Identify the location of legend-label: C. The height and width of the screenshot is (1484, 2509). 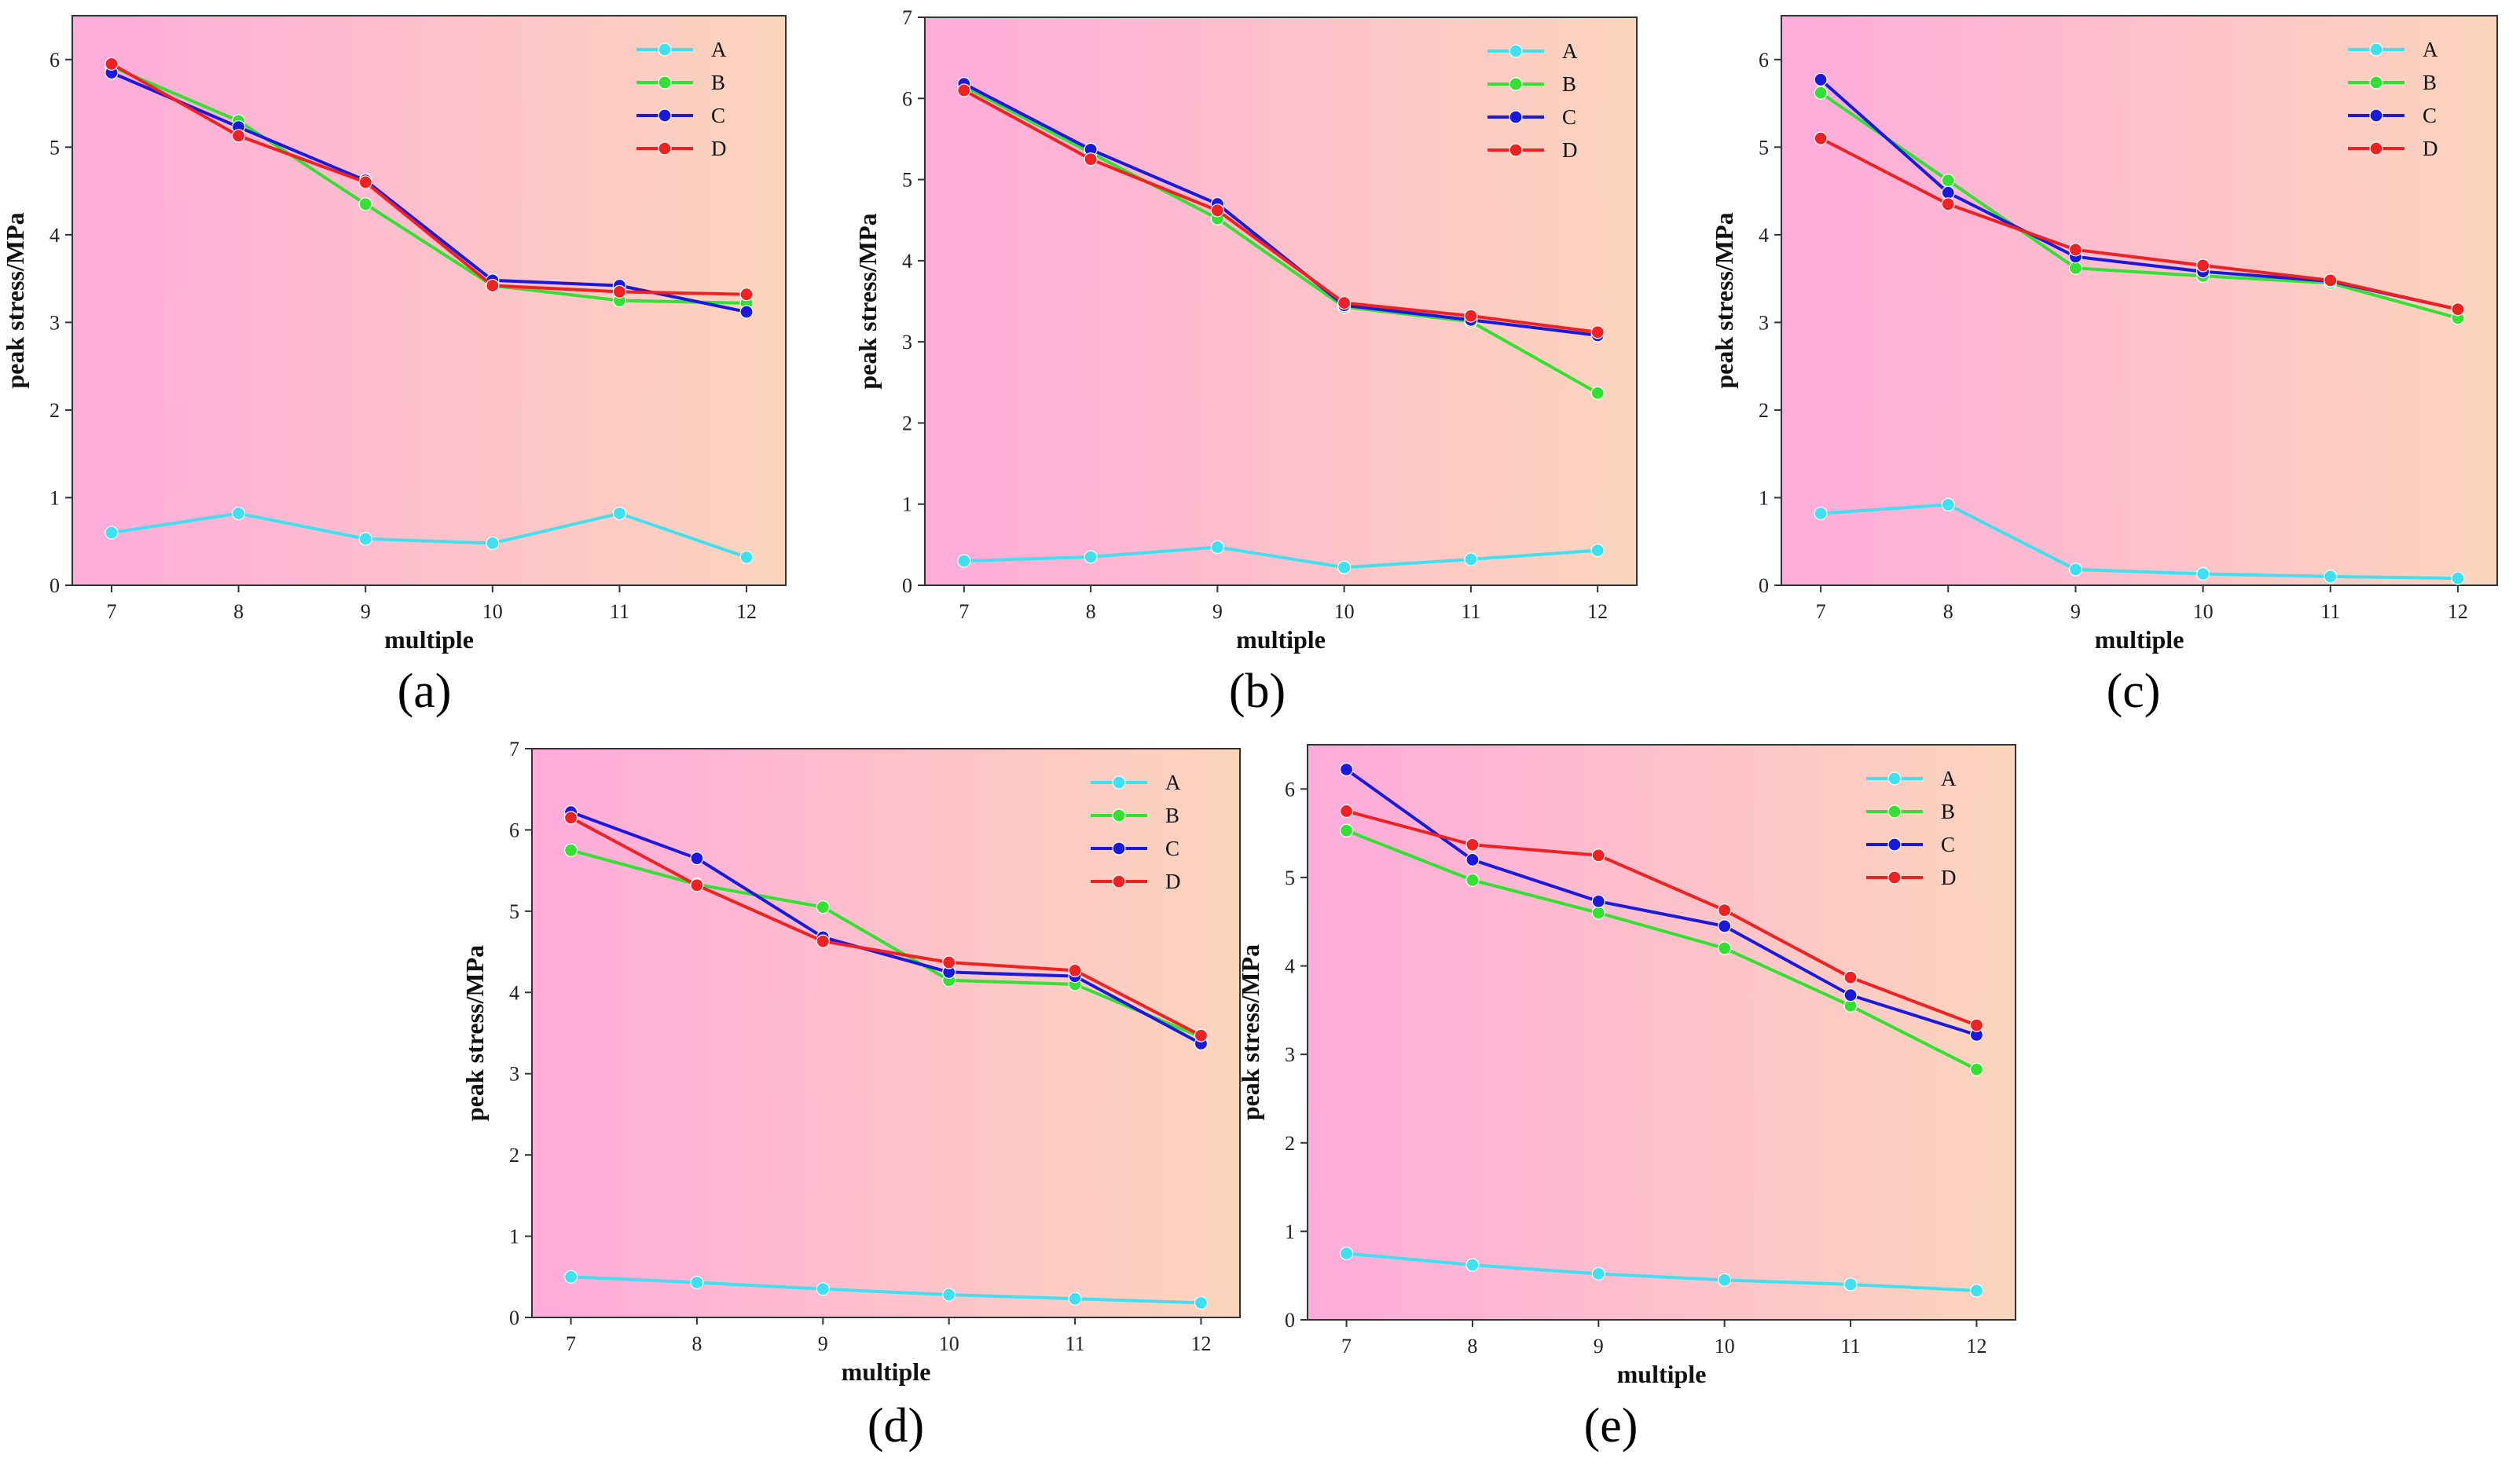
(2430, 115).